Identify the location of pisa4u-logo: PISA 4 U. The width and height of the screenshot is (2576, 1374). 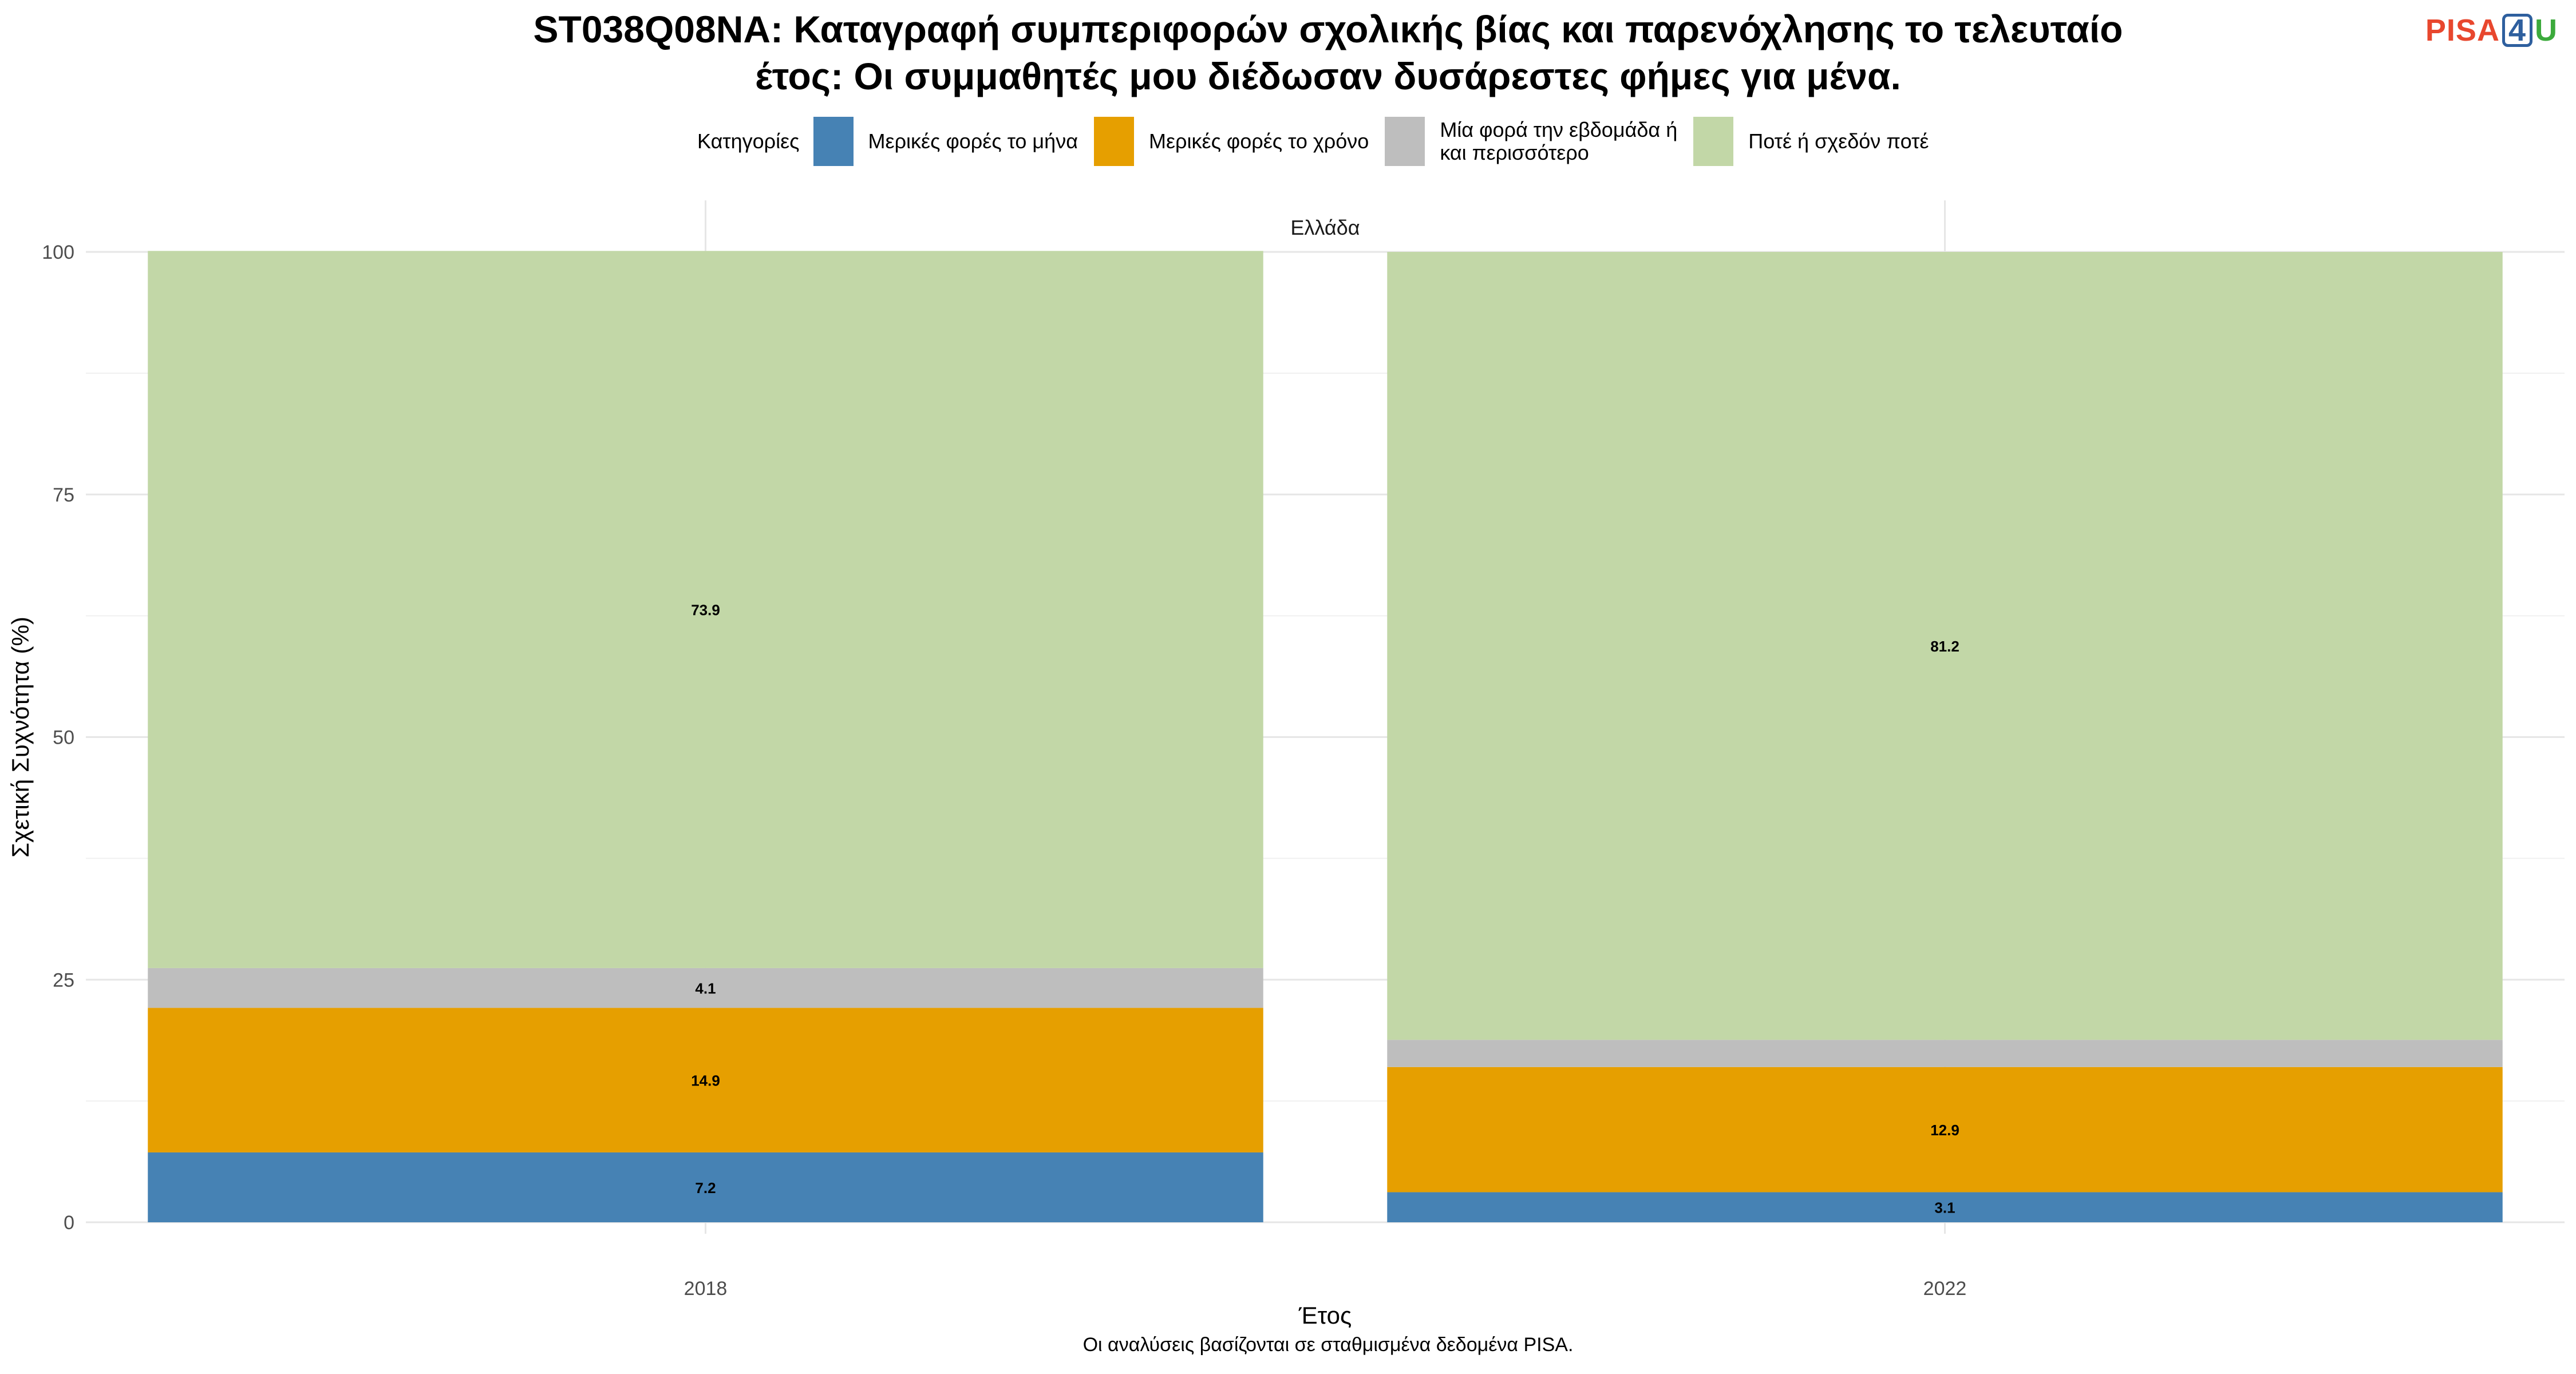
(2491, 30).